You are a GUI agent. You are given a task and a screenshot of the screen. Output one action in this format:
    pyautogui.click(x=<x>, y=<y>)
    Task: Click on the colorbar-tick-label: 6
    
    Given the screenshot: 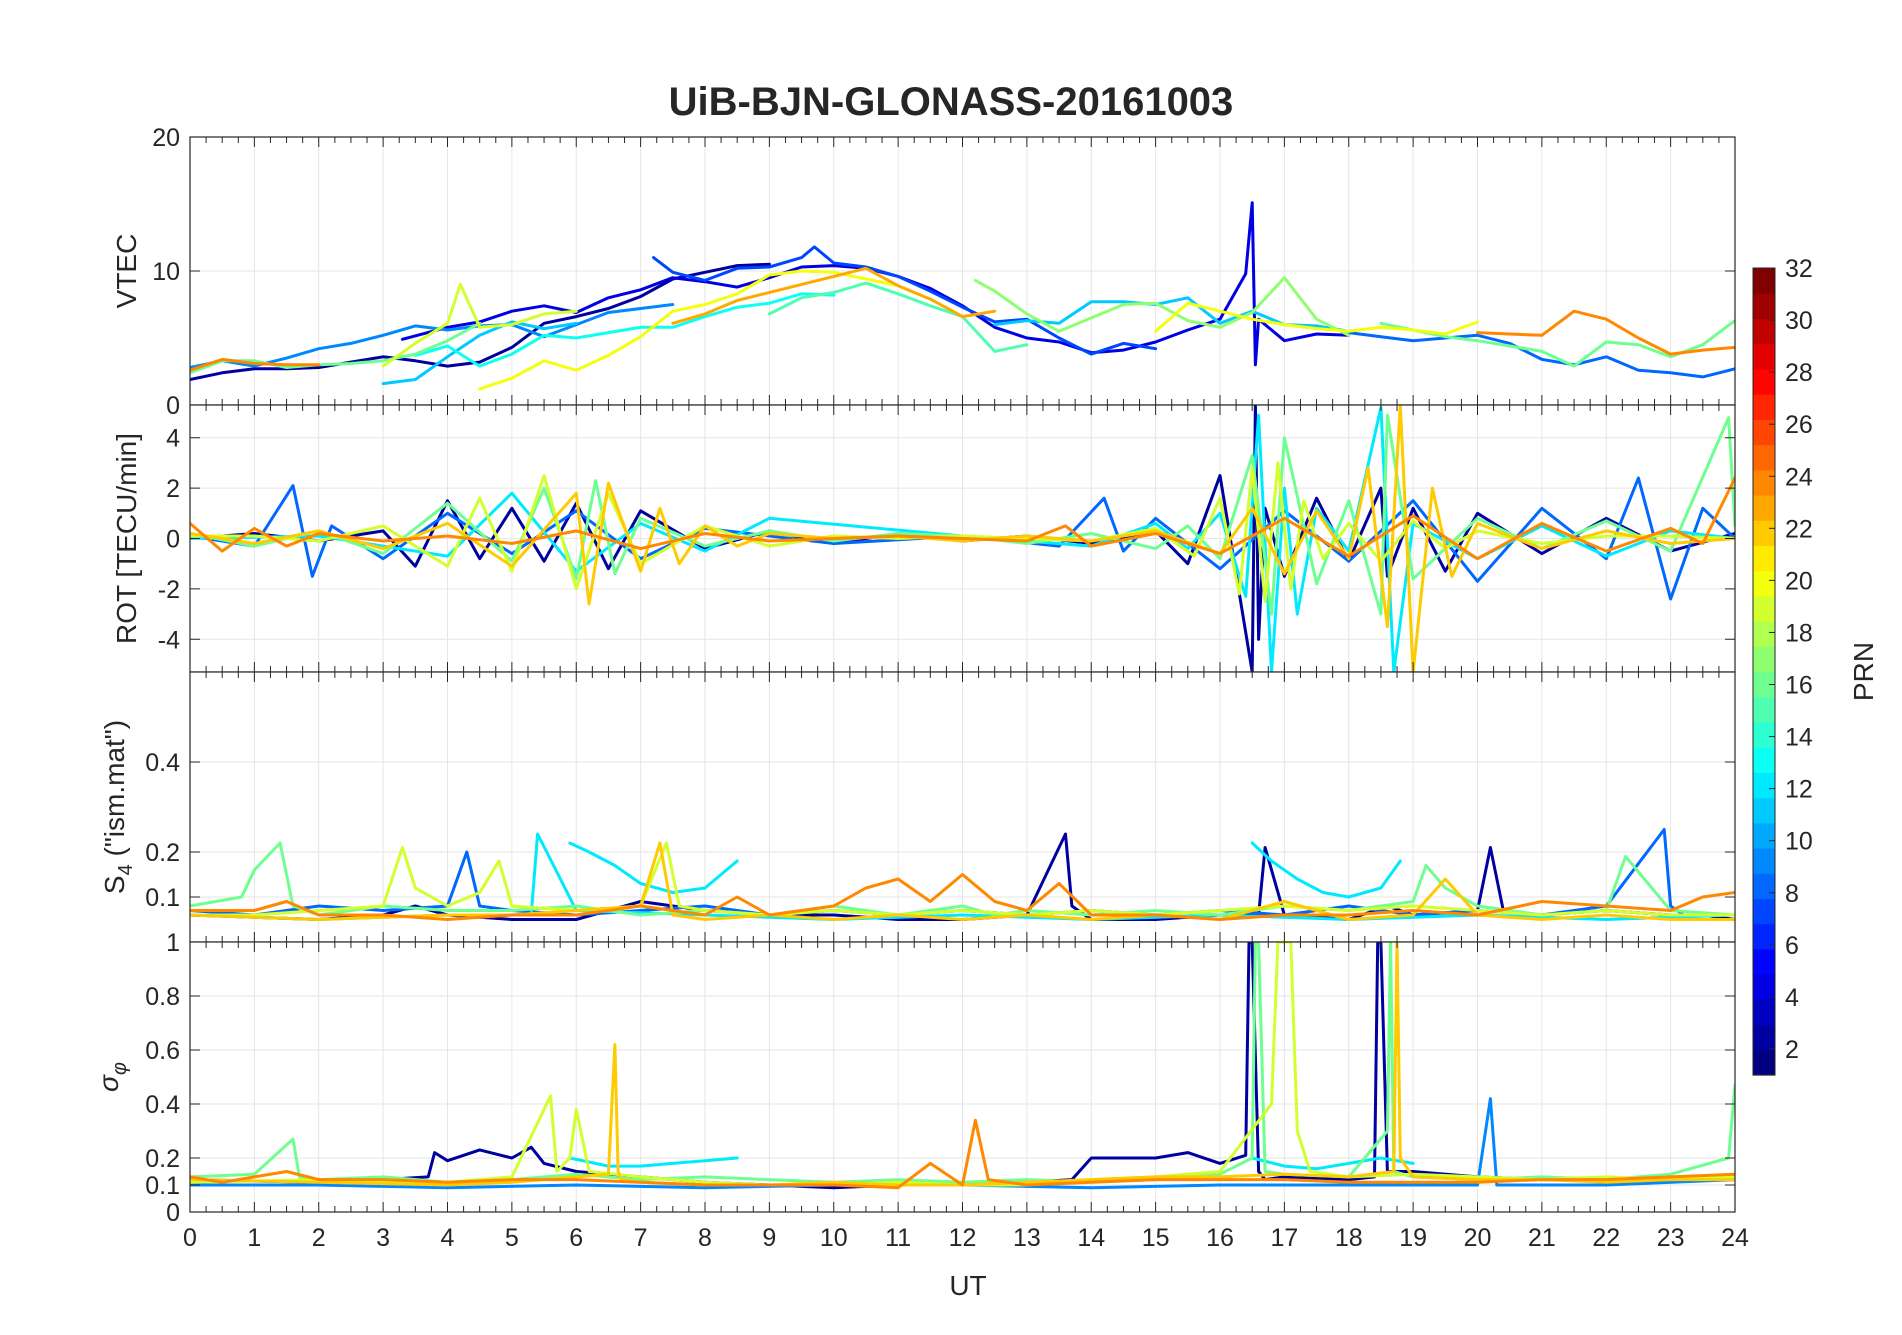 What is the action you would take?
    pyautogui.click(x=1792, y=946)
    